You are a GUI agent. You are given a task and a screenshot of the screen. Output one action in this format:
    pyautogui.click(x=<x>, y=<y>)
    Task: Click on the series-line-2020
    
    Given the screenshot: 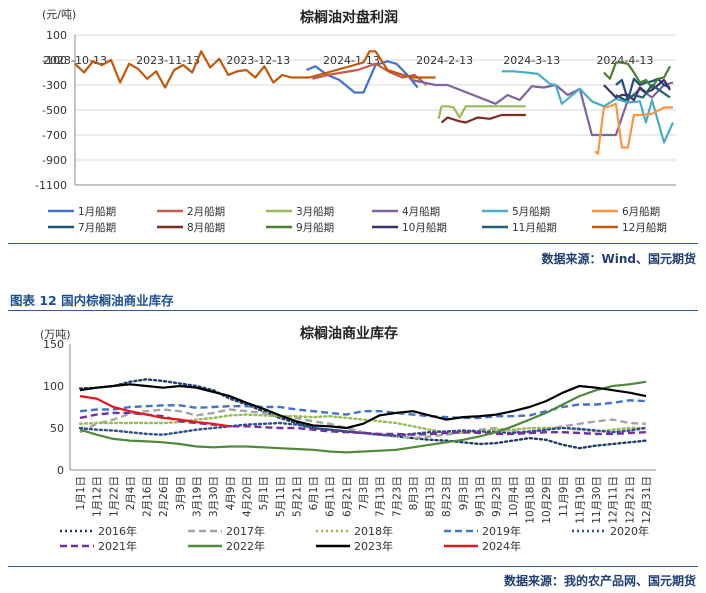 What is the action you would take?
    pyautogui.click(x=363, y=429)
    